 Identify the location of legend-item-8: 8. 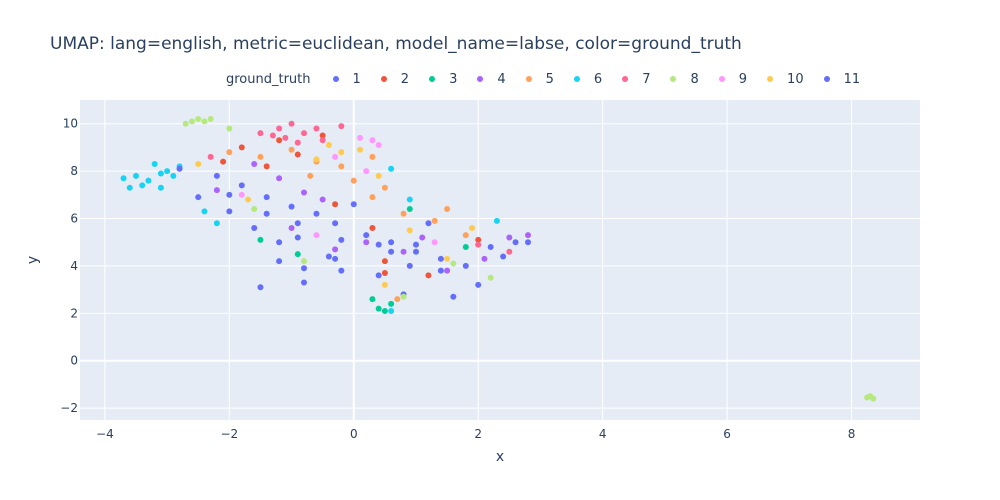
(684, 79).